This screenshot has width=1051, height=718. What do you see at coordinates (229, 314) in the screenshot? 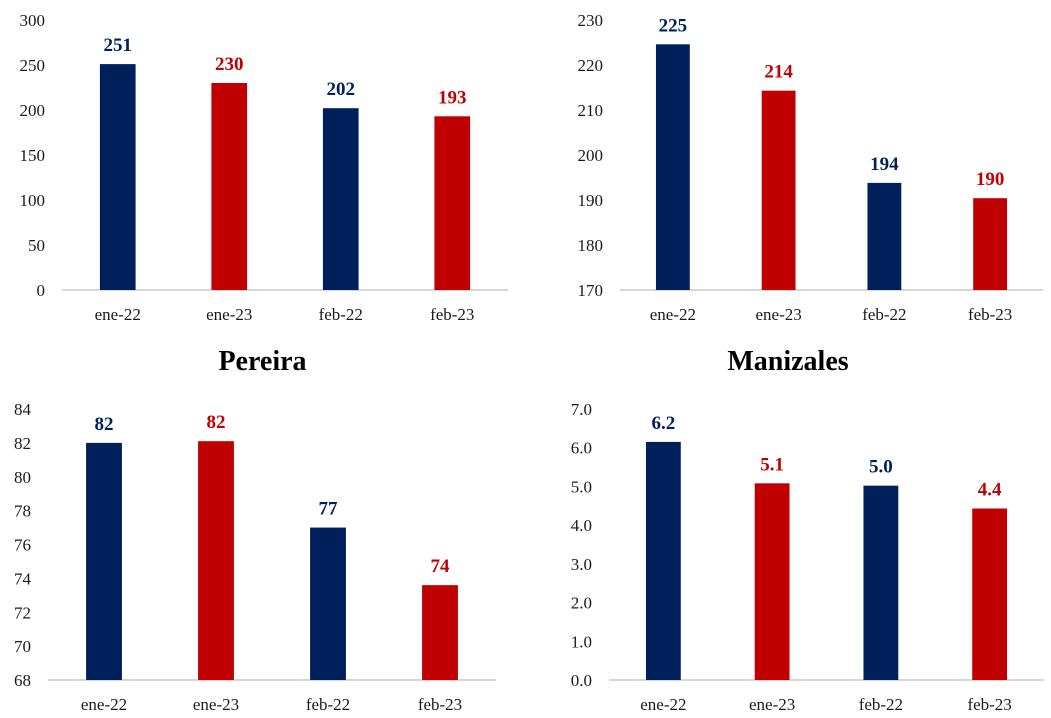
I see `chart-1-x-tick-label: ene-23` at bounding box center [229, 314].